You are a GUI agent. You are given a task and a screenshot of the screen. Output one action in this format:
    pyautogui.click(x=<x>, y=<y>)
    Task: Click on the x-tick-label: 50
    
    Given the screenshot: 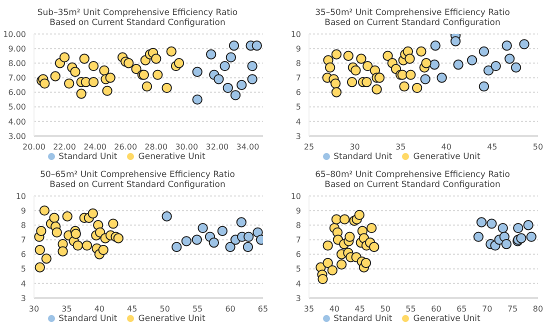 What is the action you would take?
    pyautogui.click(x=538, y=147)
    